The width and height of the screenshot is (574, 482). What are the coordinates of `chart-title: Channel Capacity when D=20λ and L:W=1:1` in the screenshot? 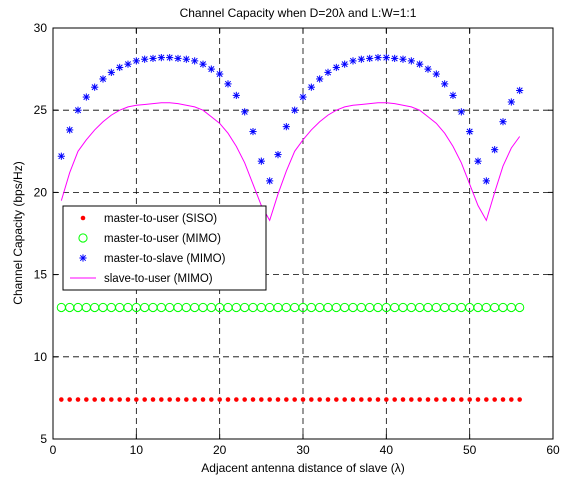 It's located at (298, 13).